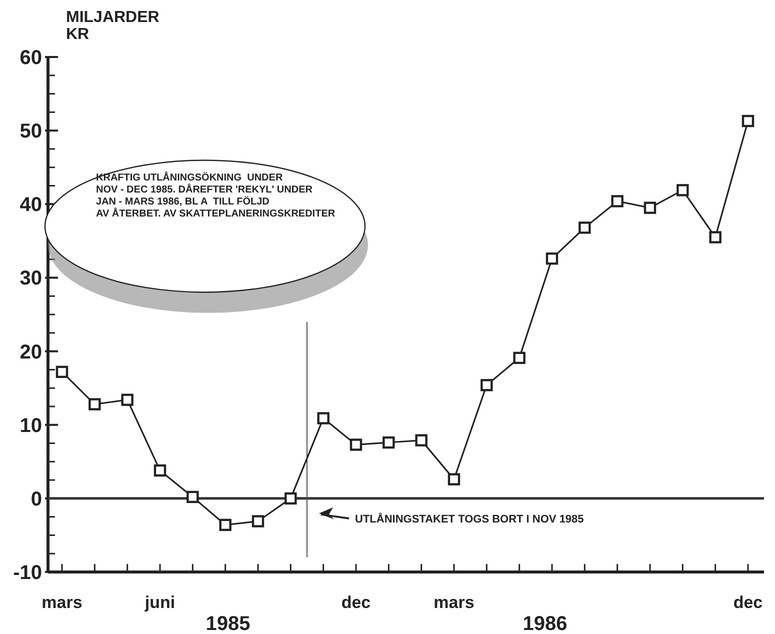 The width and height of the screenshot is (775, 634). Describe the element at coordinates (36, 499) in the screenshot. I see `y-tick-label: 0` at that location.